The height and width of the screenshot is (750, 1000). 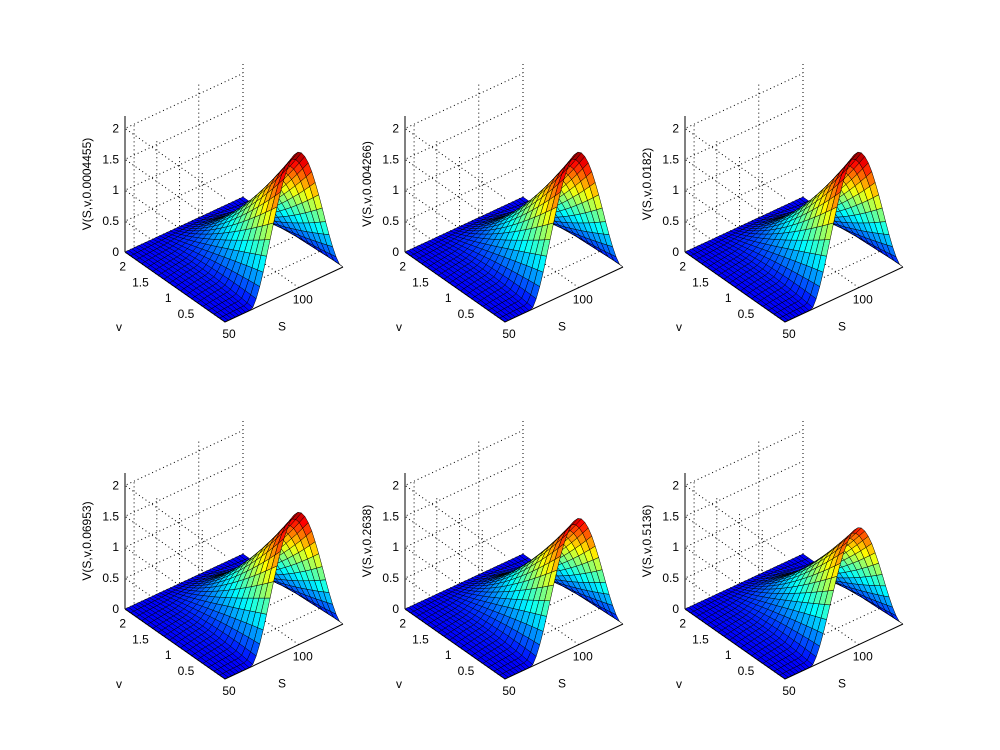 I want to click on surface-panel-5: 0 0.5 1 1.5 2 0.5 1 1.5 2 50 100 Sv V(S,v,0.2638), so click(x=492, y=558).